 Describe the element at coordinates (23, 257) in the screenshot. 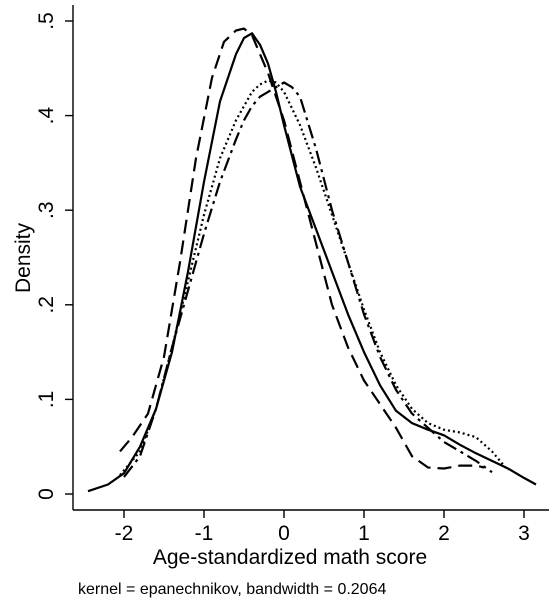

I see `y-axis-title: Density` at that location.